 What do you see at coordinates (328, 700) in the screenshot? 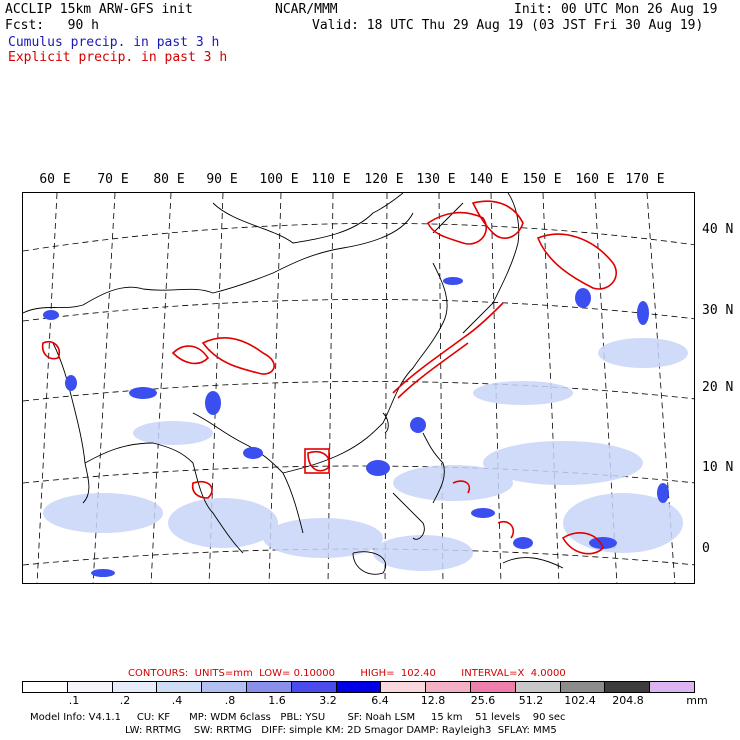
I see `legend-tick: 3.2` at bounding box center [328, 700].